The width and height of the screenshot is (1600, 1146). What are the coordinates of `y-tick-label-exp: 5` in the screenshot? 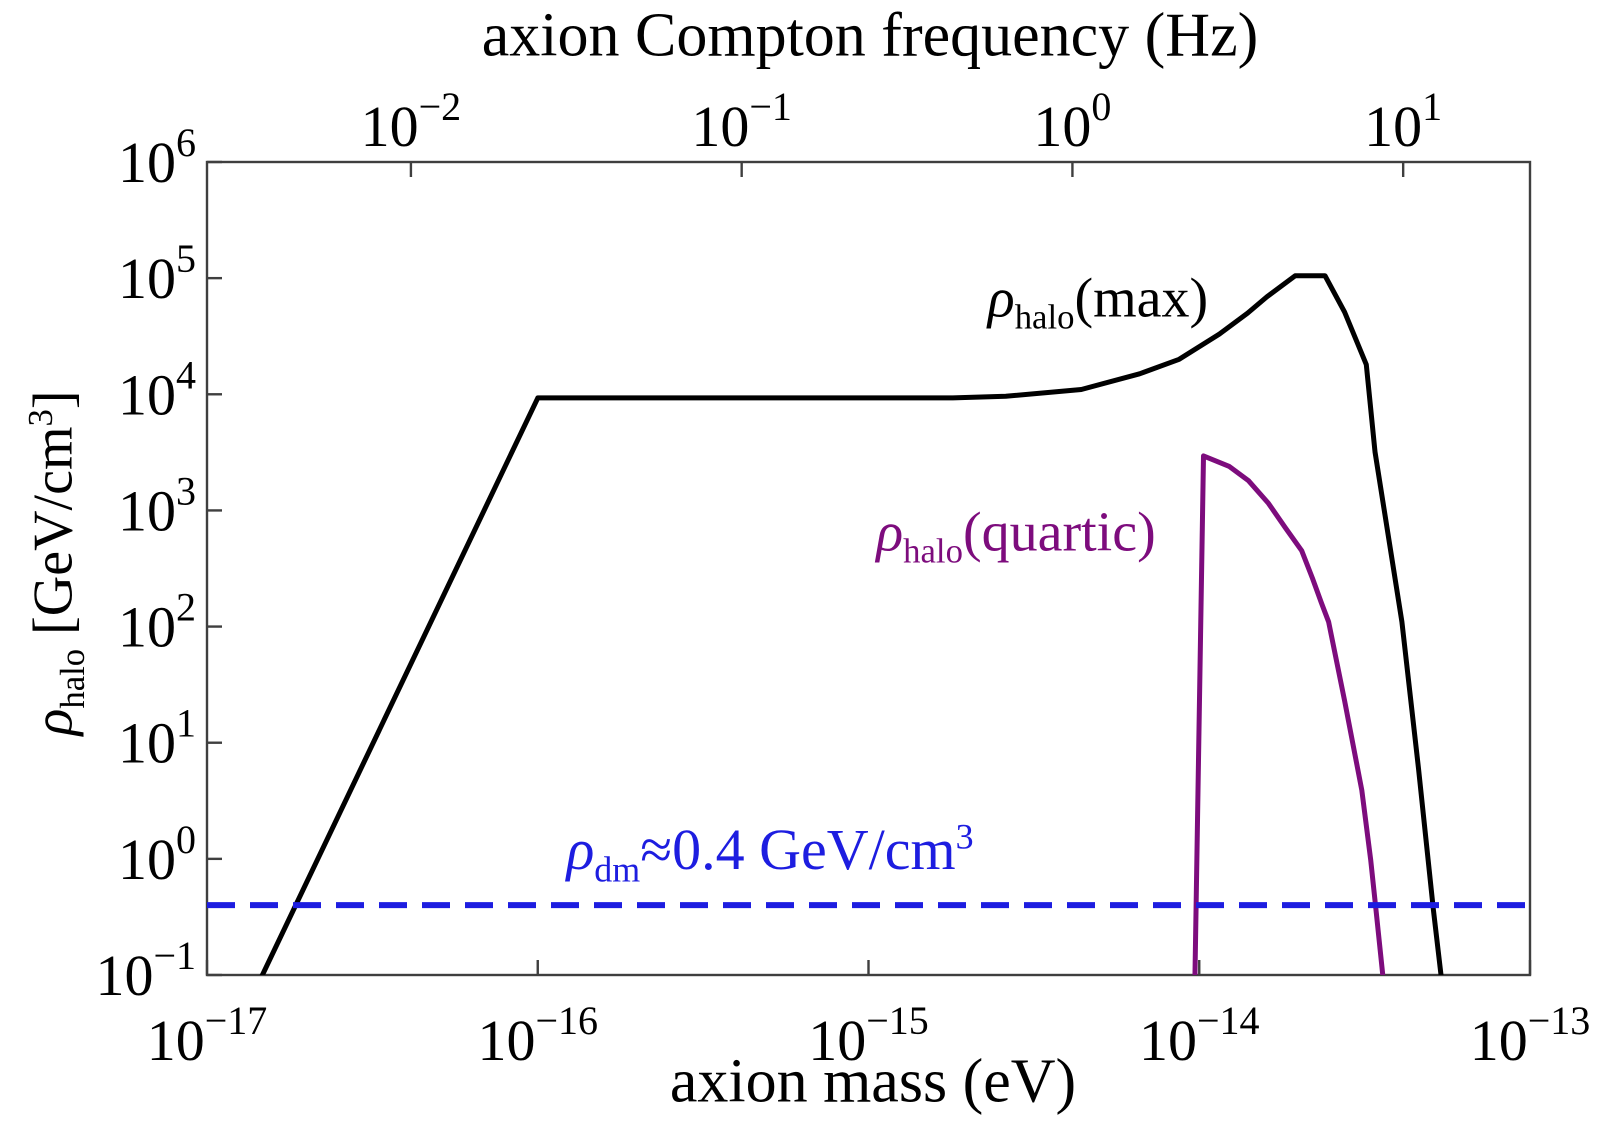 It's located at (186, 258).